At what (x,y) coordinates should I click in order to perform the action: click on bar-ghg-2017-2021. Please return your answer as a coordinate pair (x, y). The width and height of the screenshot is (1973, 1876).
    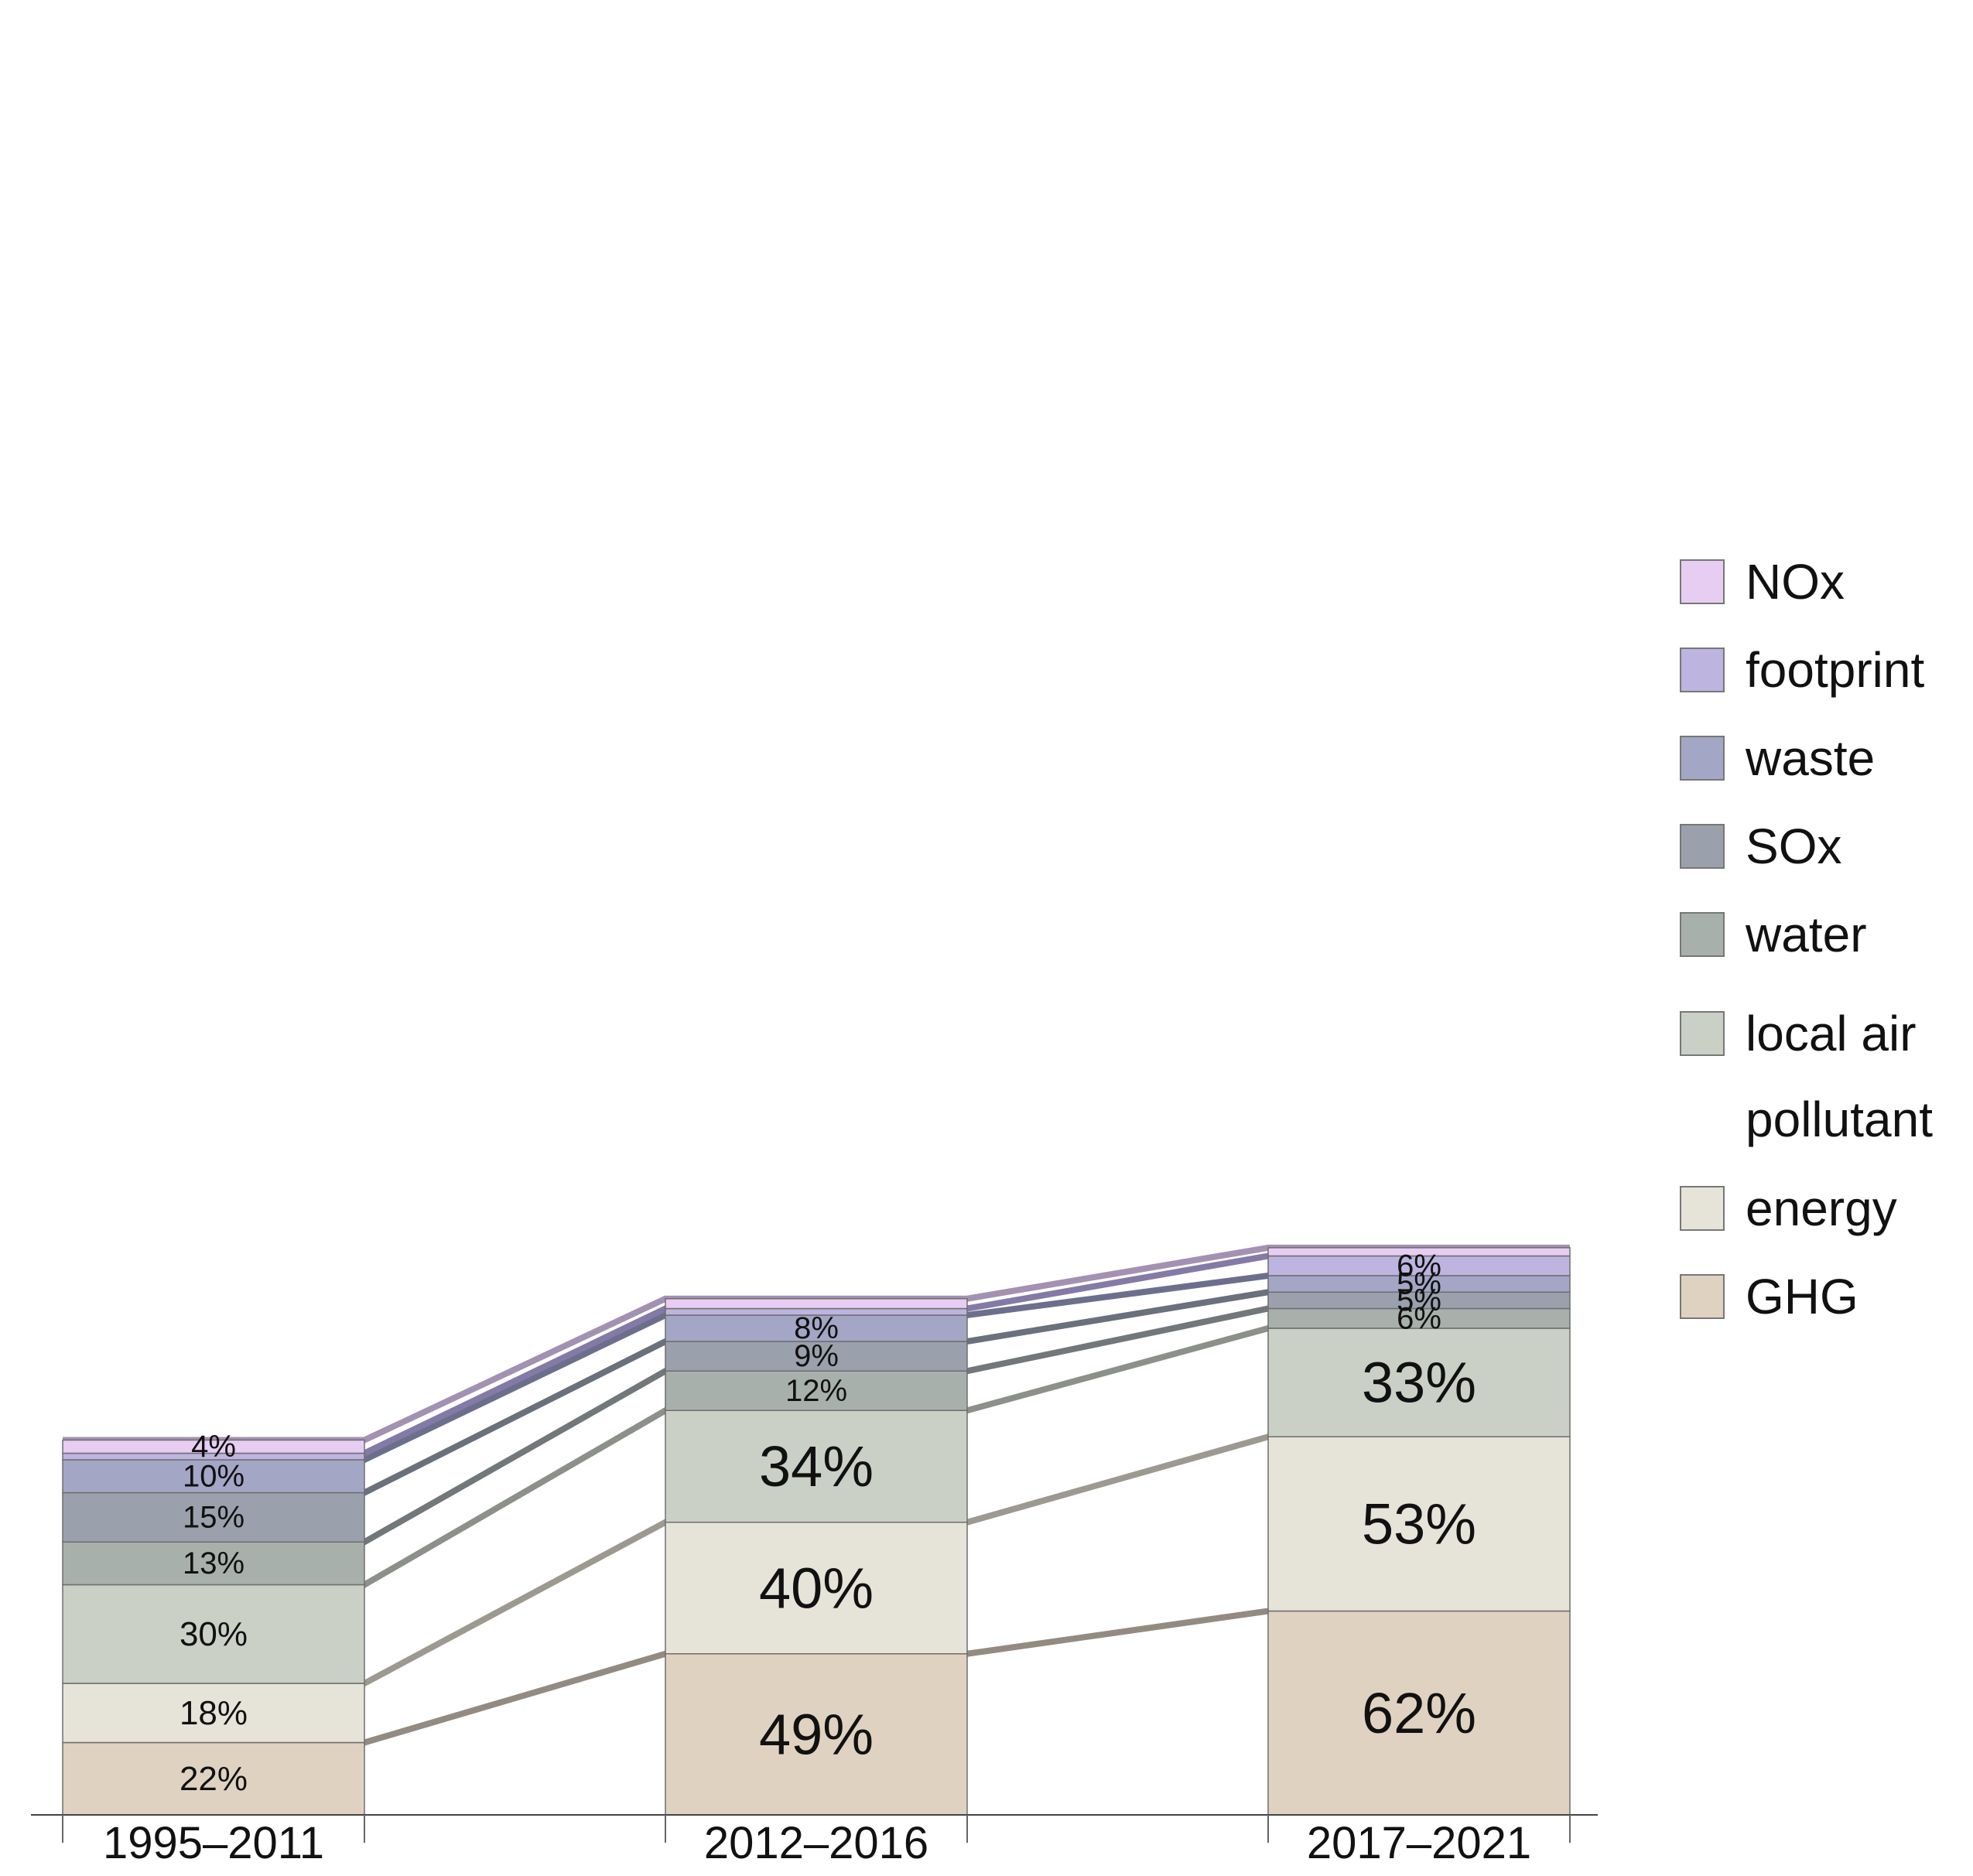
    Looking at the image, I should click on (1419, 1713).